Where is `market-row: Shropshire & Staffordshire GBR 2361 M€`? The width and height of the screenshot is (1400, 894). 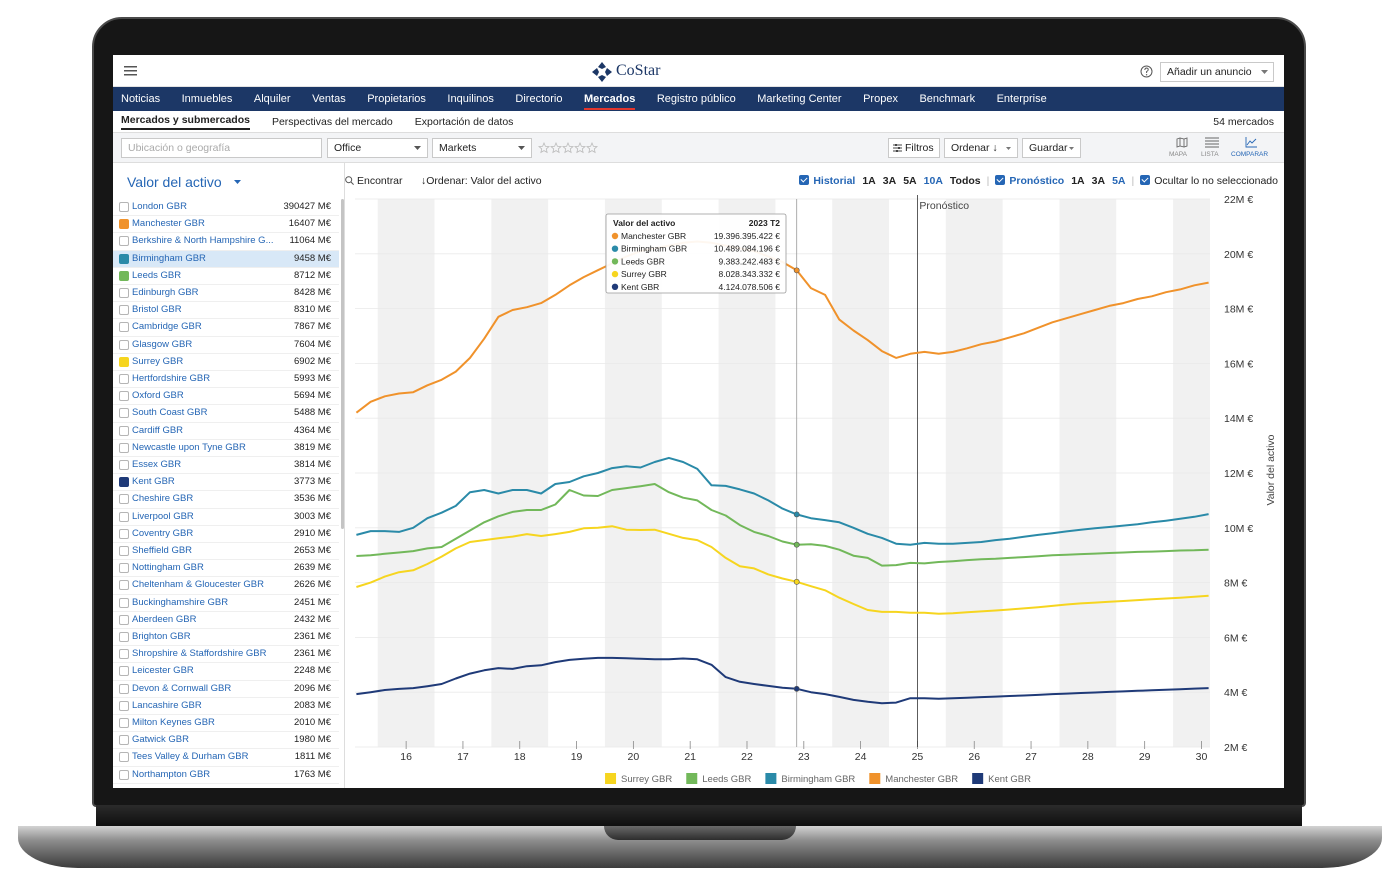
market-row: Shropshire & Staffordshire GBR 2361 M€ is located at coordinates (226, 655).